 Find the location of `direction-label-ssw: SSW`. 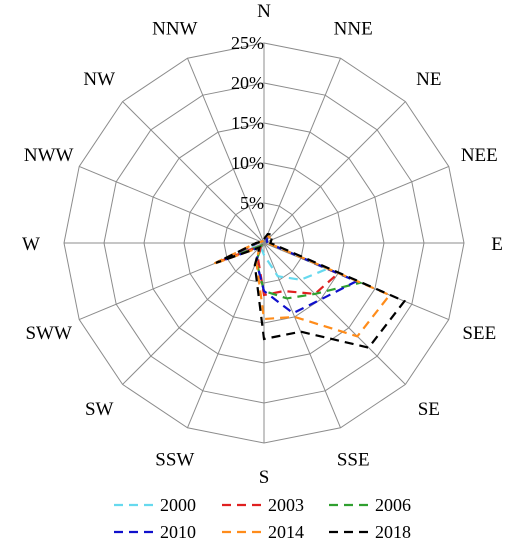

direction-label-ssw: SSW is located at coordinates (174, 459).